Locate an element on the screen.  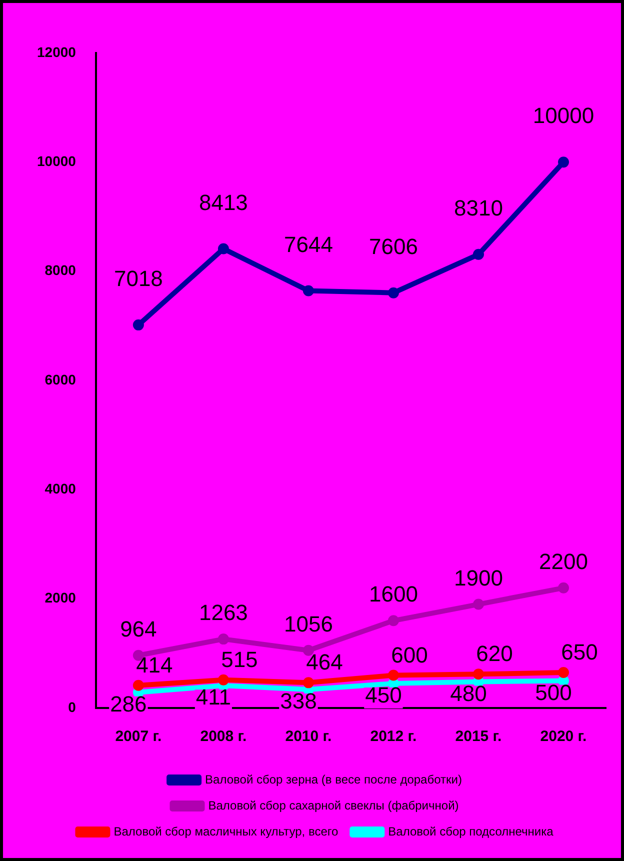
x-tick-label: 2007 г. is located at coordinates (138, 737).